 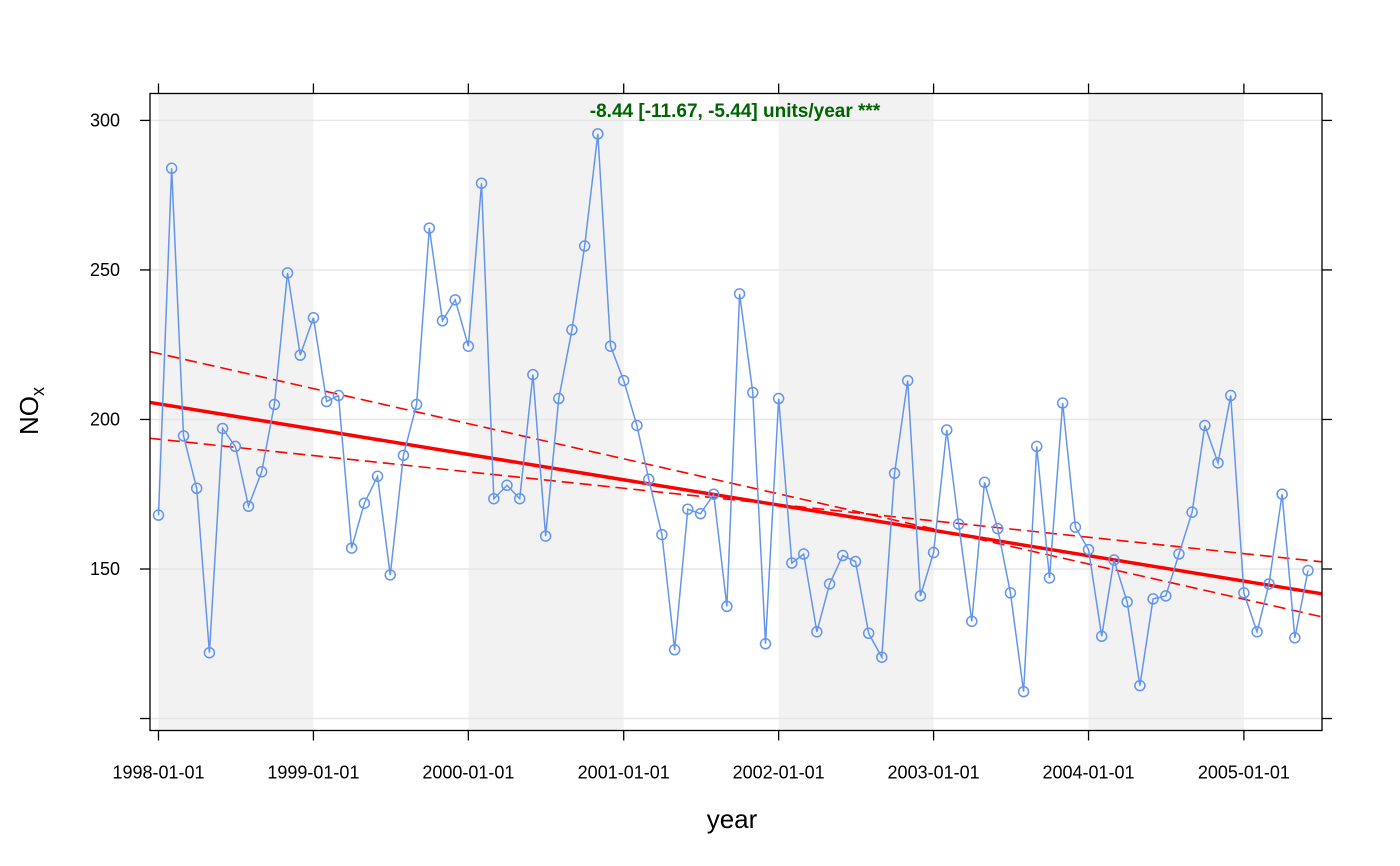 What do you see at coordinates (468, 773) in the screenshot?
I see `x-tick-label: 2000-01-01` at bounding box center [468, 773].